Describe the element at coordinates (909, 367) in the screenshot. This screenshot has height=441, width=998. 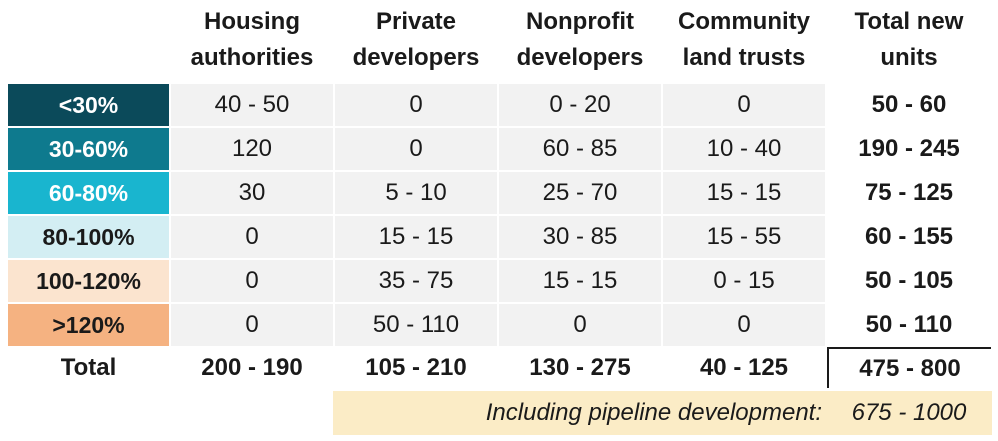
I see `grand-total-cell: 475 - 800` at that location.